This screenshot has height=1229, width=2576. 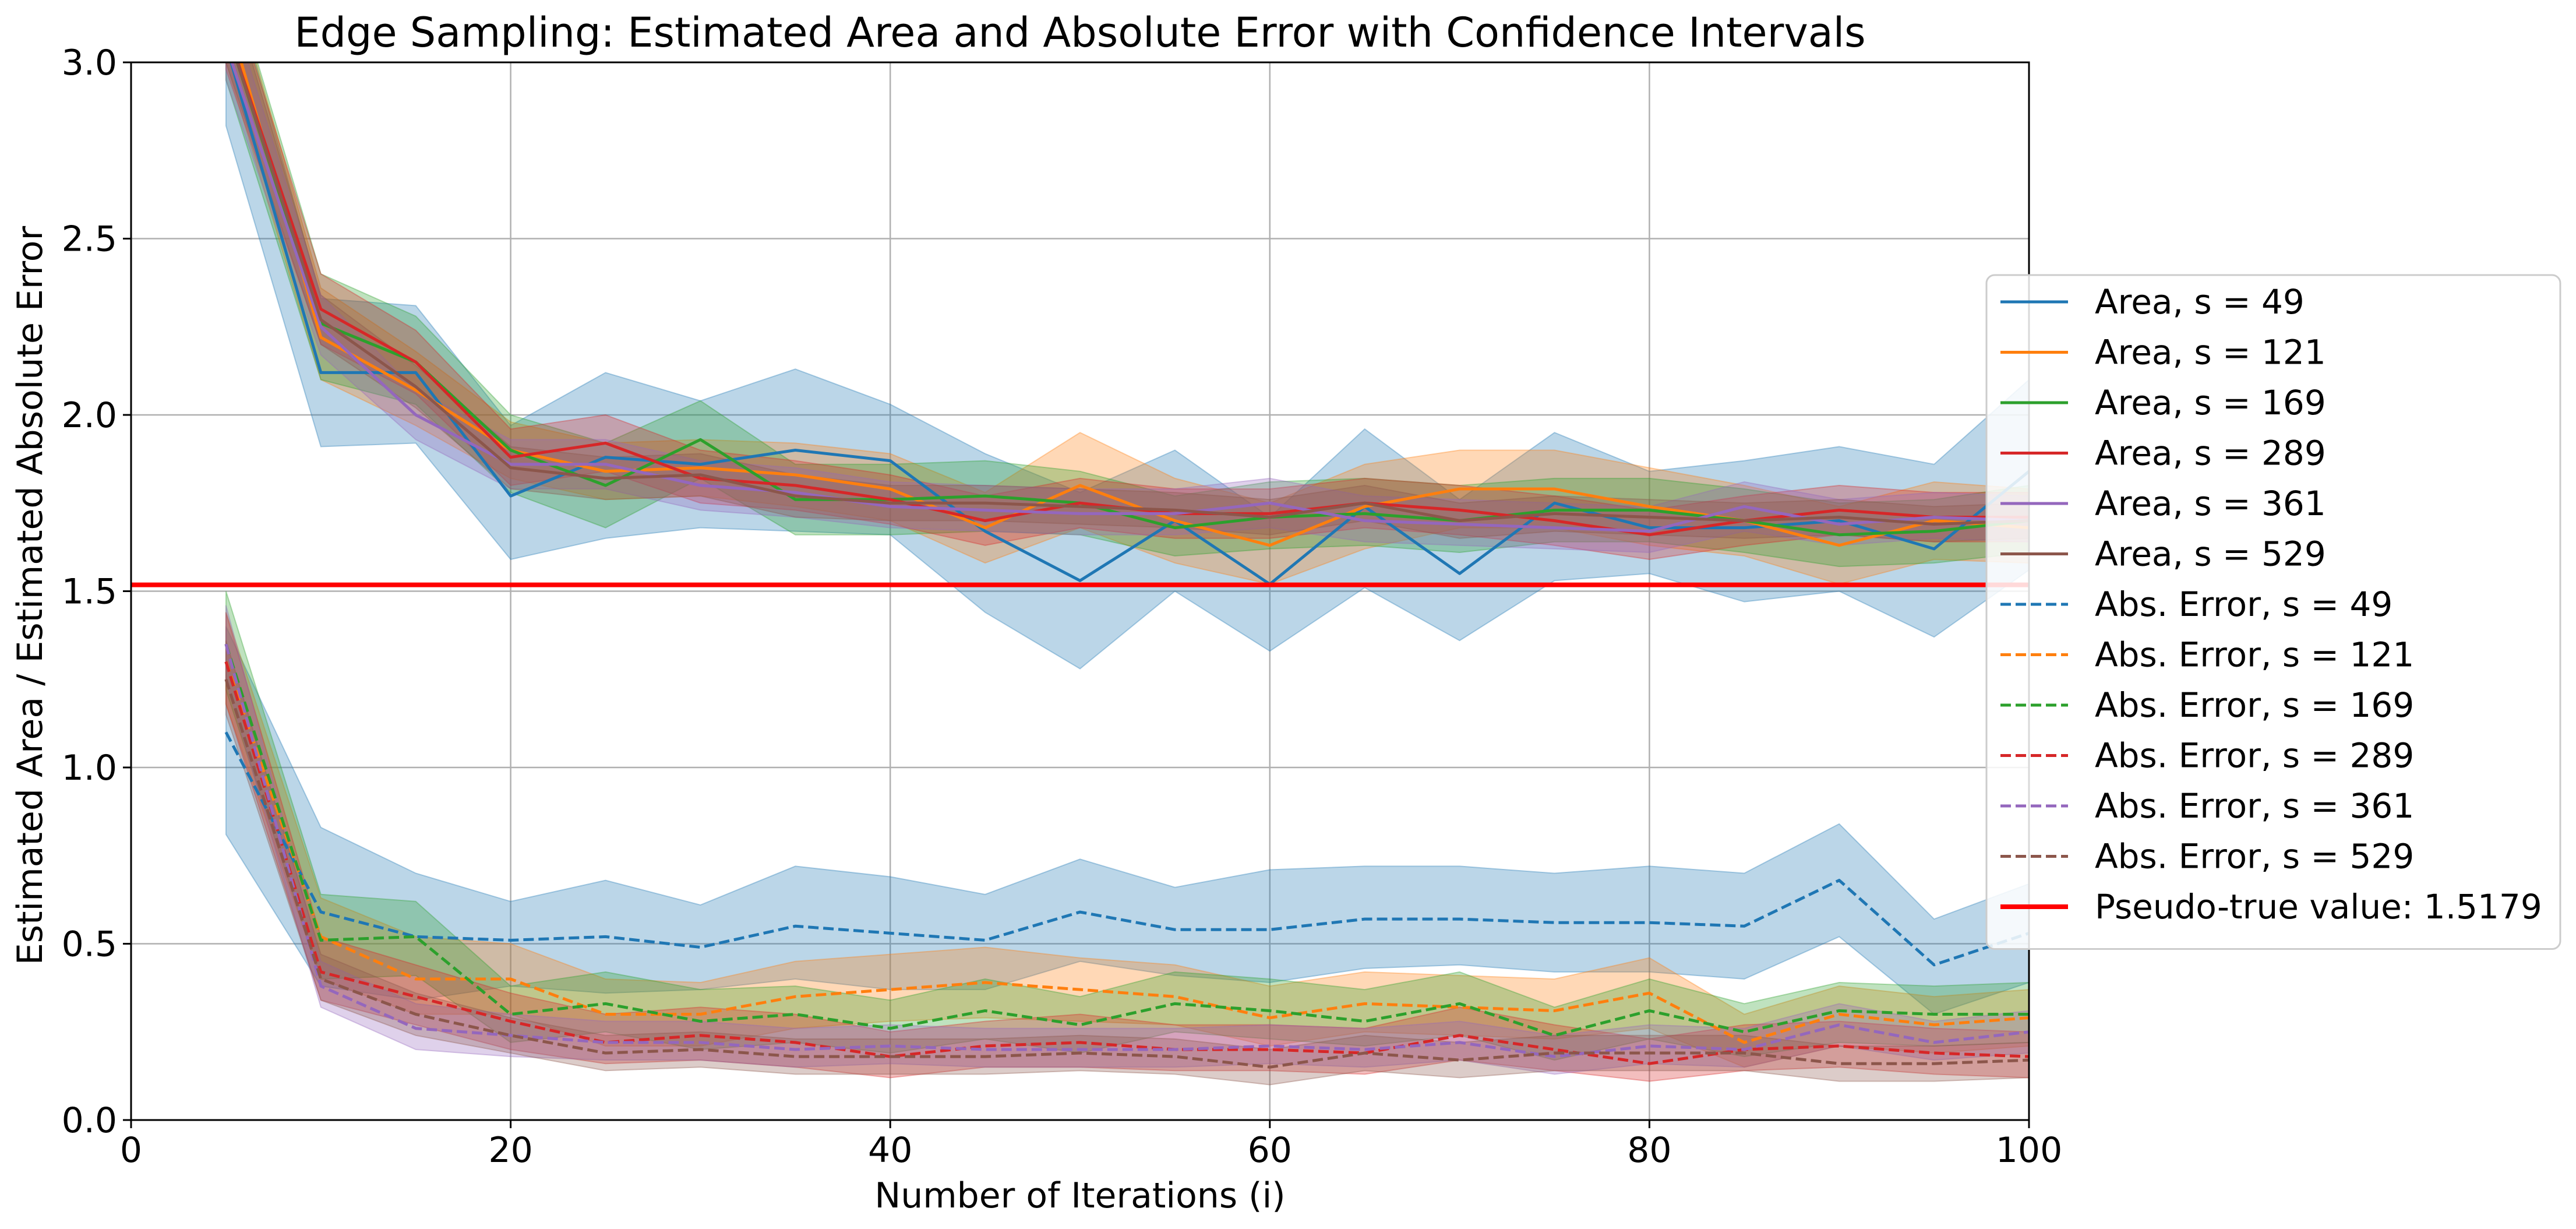 I want to click on y-tick-label: 1.0, so click(x=90, y=768).